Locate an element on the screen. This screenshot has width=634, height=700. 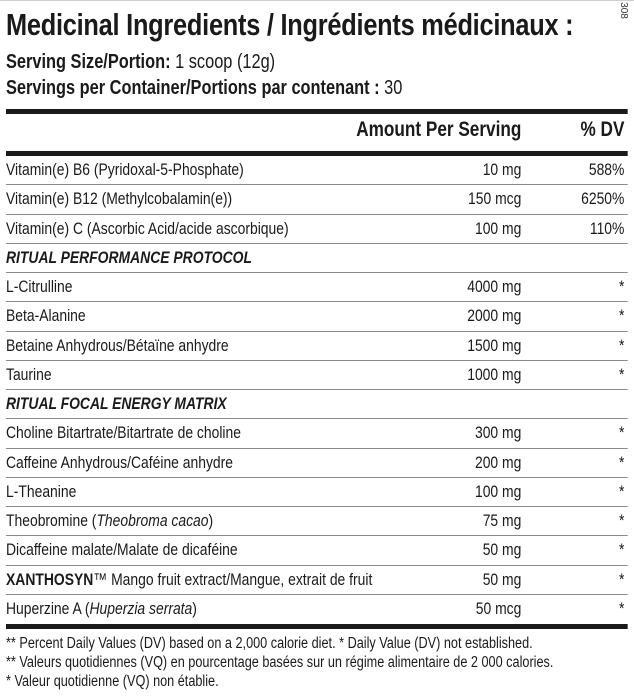
ingredient-name-text: L-Theanine is located at coordinates (41, 491).